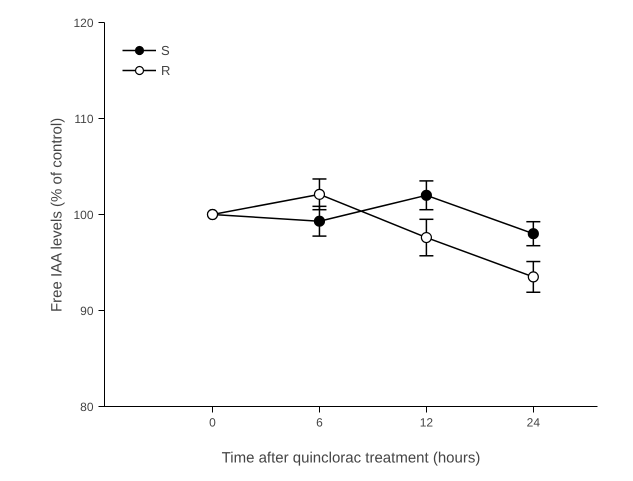  I want to click on y-tick-label: 110, so click(84, 119).